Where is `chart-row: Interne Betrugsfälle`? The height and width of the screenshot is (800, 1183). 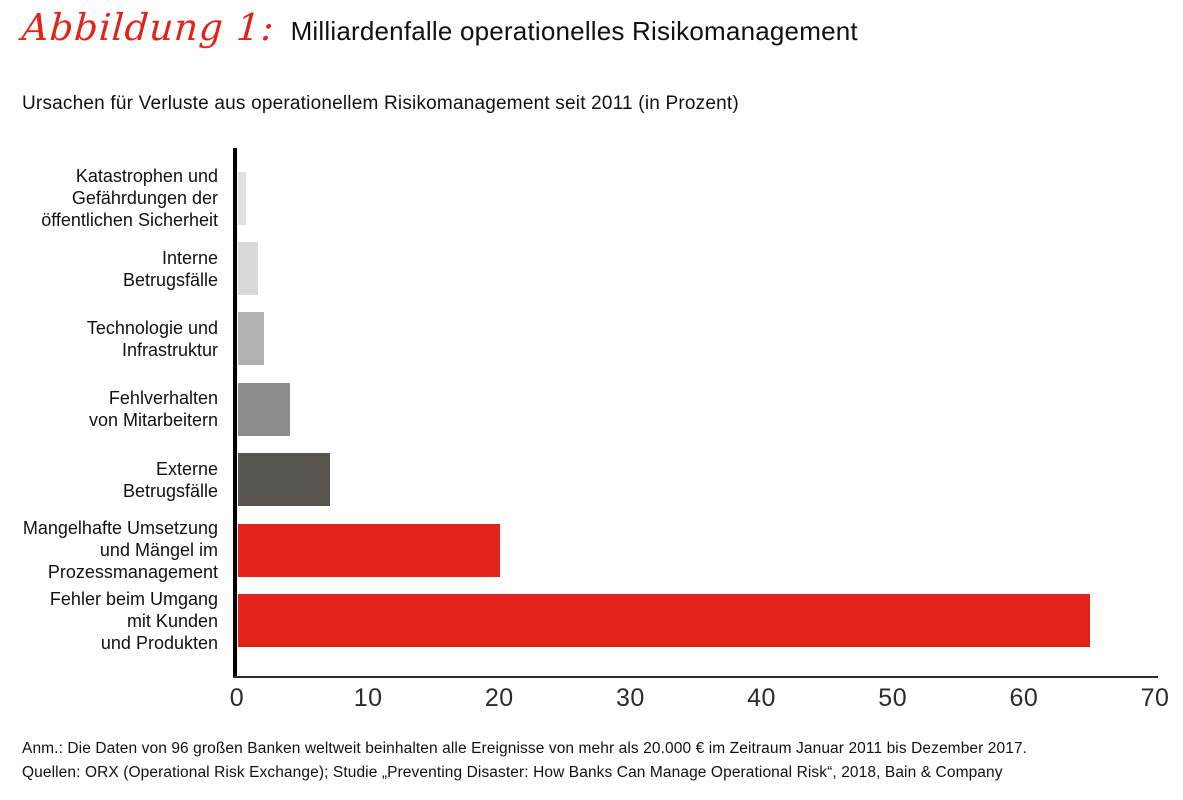
chart-row: Interne Betrugsfälle is located at coordinates (591, 268).